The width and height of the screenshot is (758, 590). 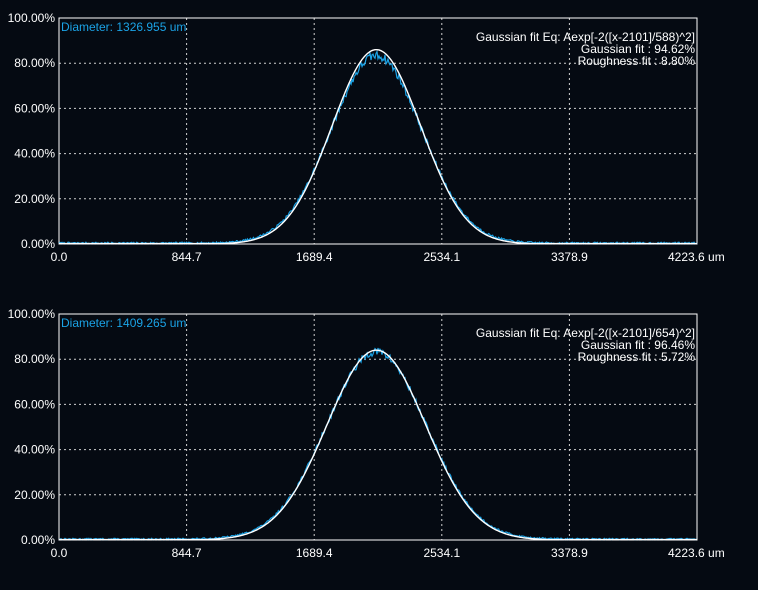 I want to click on roughness-fit-label: Roughness fit : 8.80%, so click(x=637, y=61).